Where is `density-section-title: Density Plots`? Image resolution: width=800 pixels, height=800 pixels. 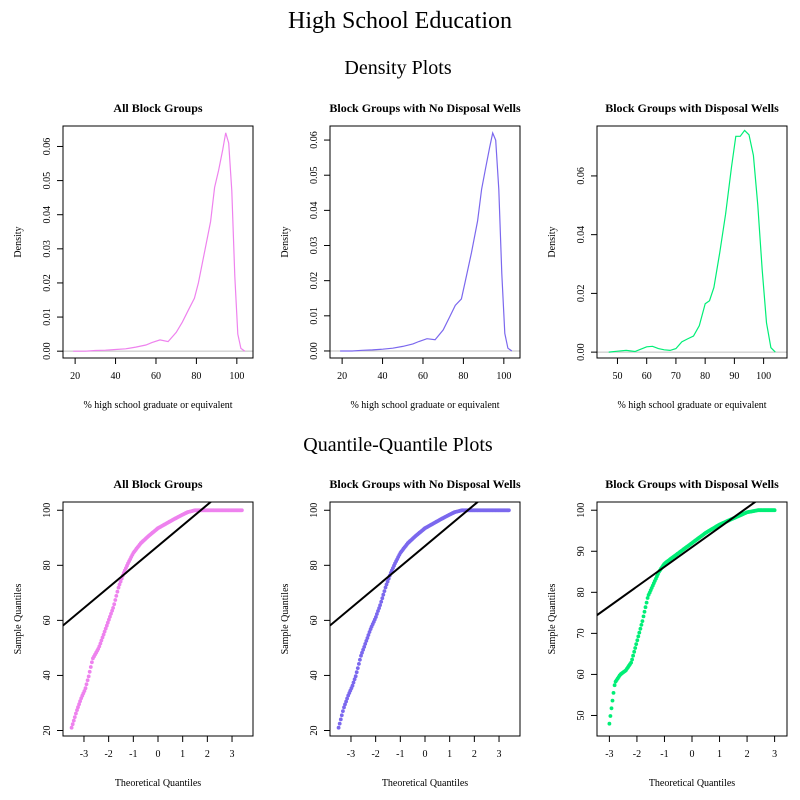 density-section-title: Density Plots is located at coordinates (397, 68).